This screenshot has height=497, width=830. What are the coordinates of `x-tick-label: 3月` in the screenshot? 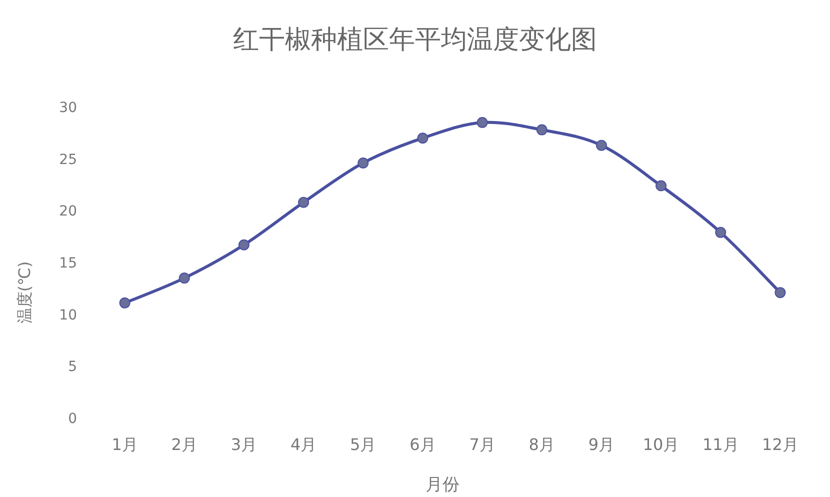 It's located at (244, 444).